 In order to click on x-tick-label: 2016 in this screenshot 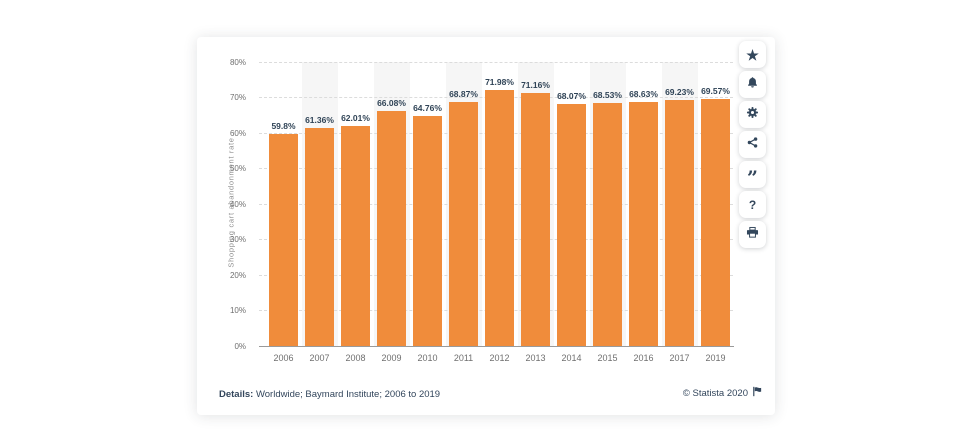, I will do `click(643, 358)`.